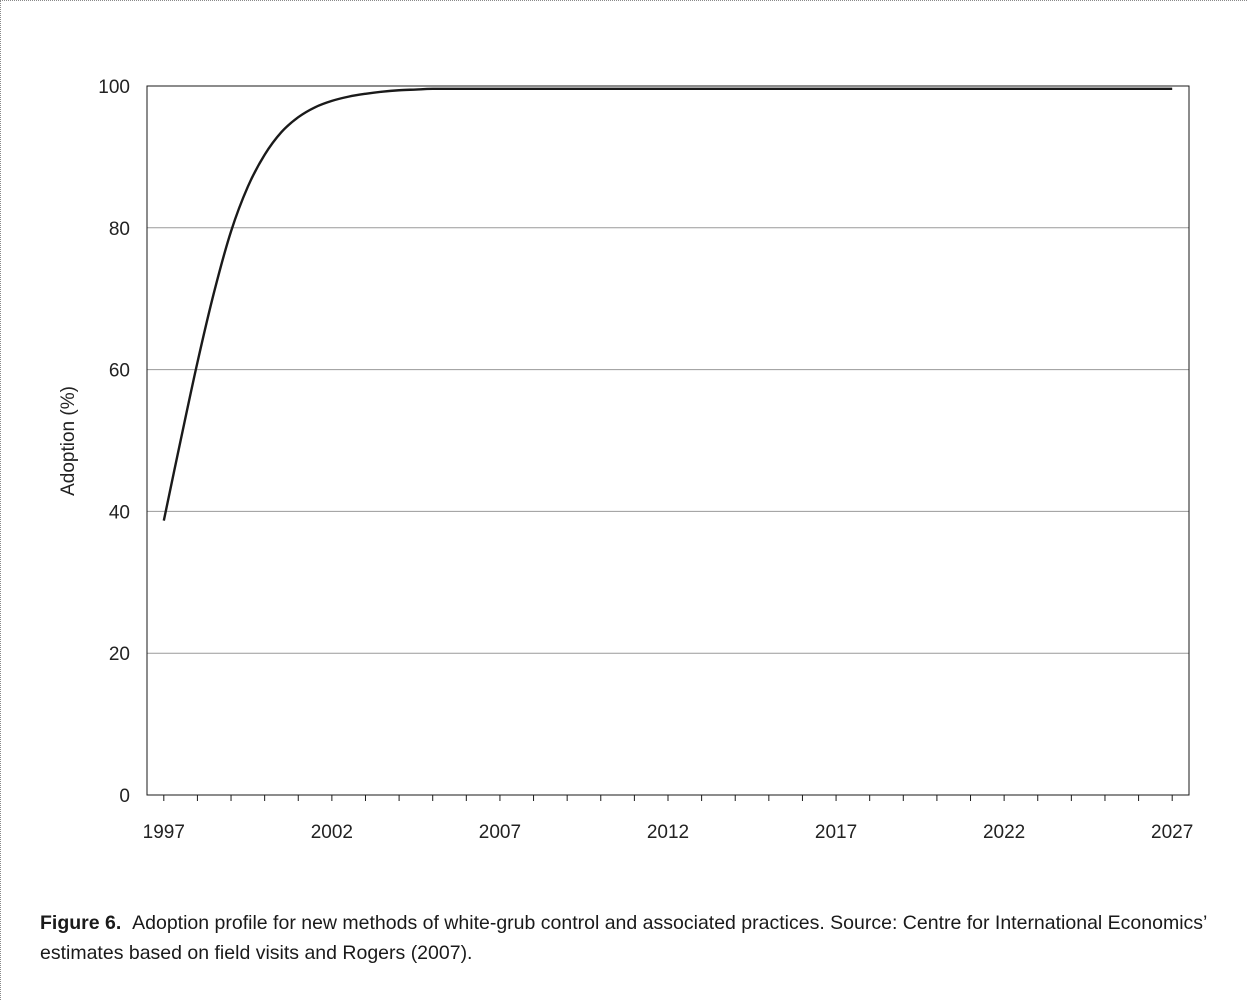 This screenshot has width=1248, height=1001. What do you see at coordinates (68, 441) in the screenshot?
I see `y-axis-label: Adoption (%)` at bounding box center [68, 441].